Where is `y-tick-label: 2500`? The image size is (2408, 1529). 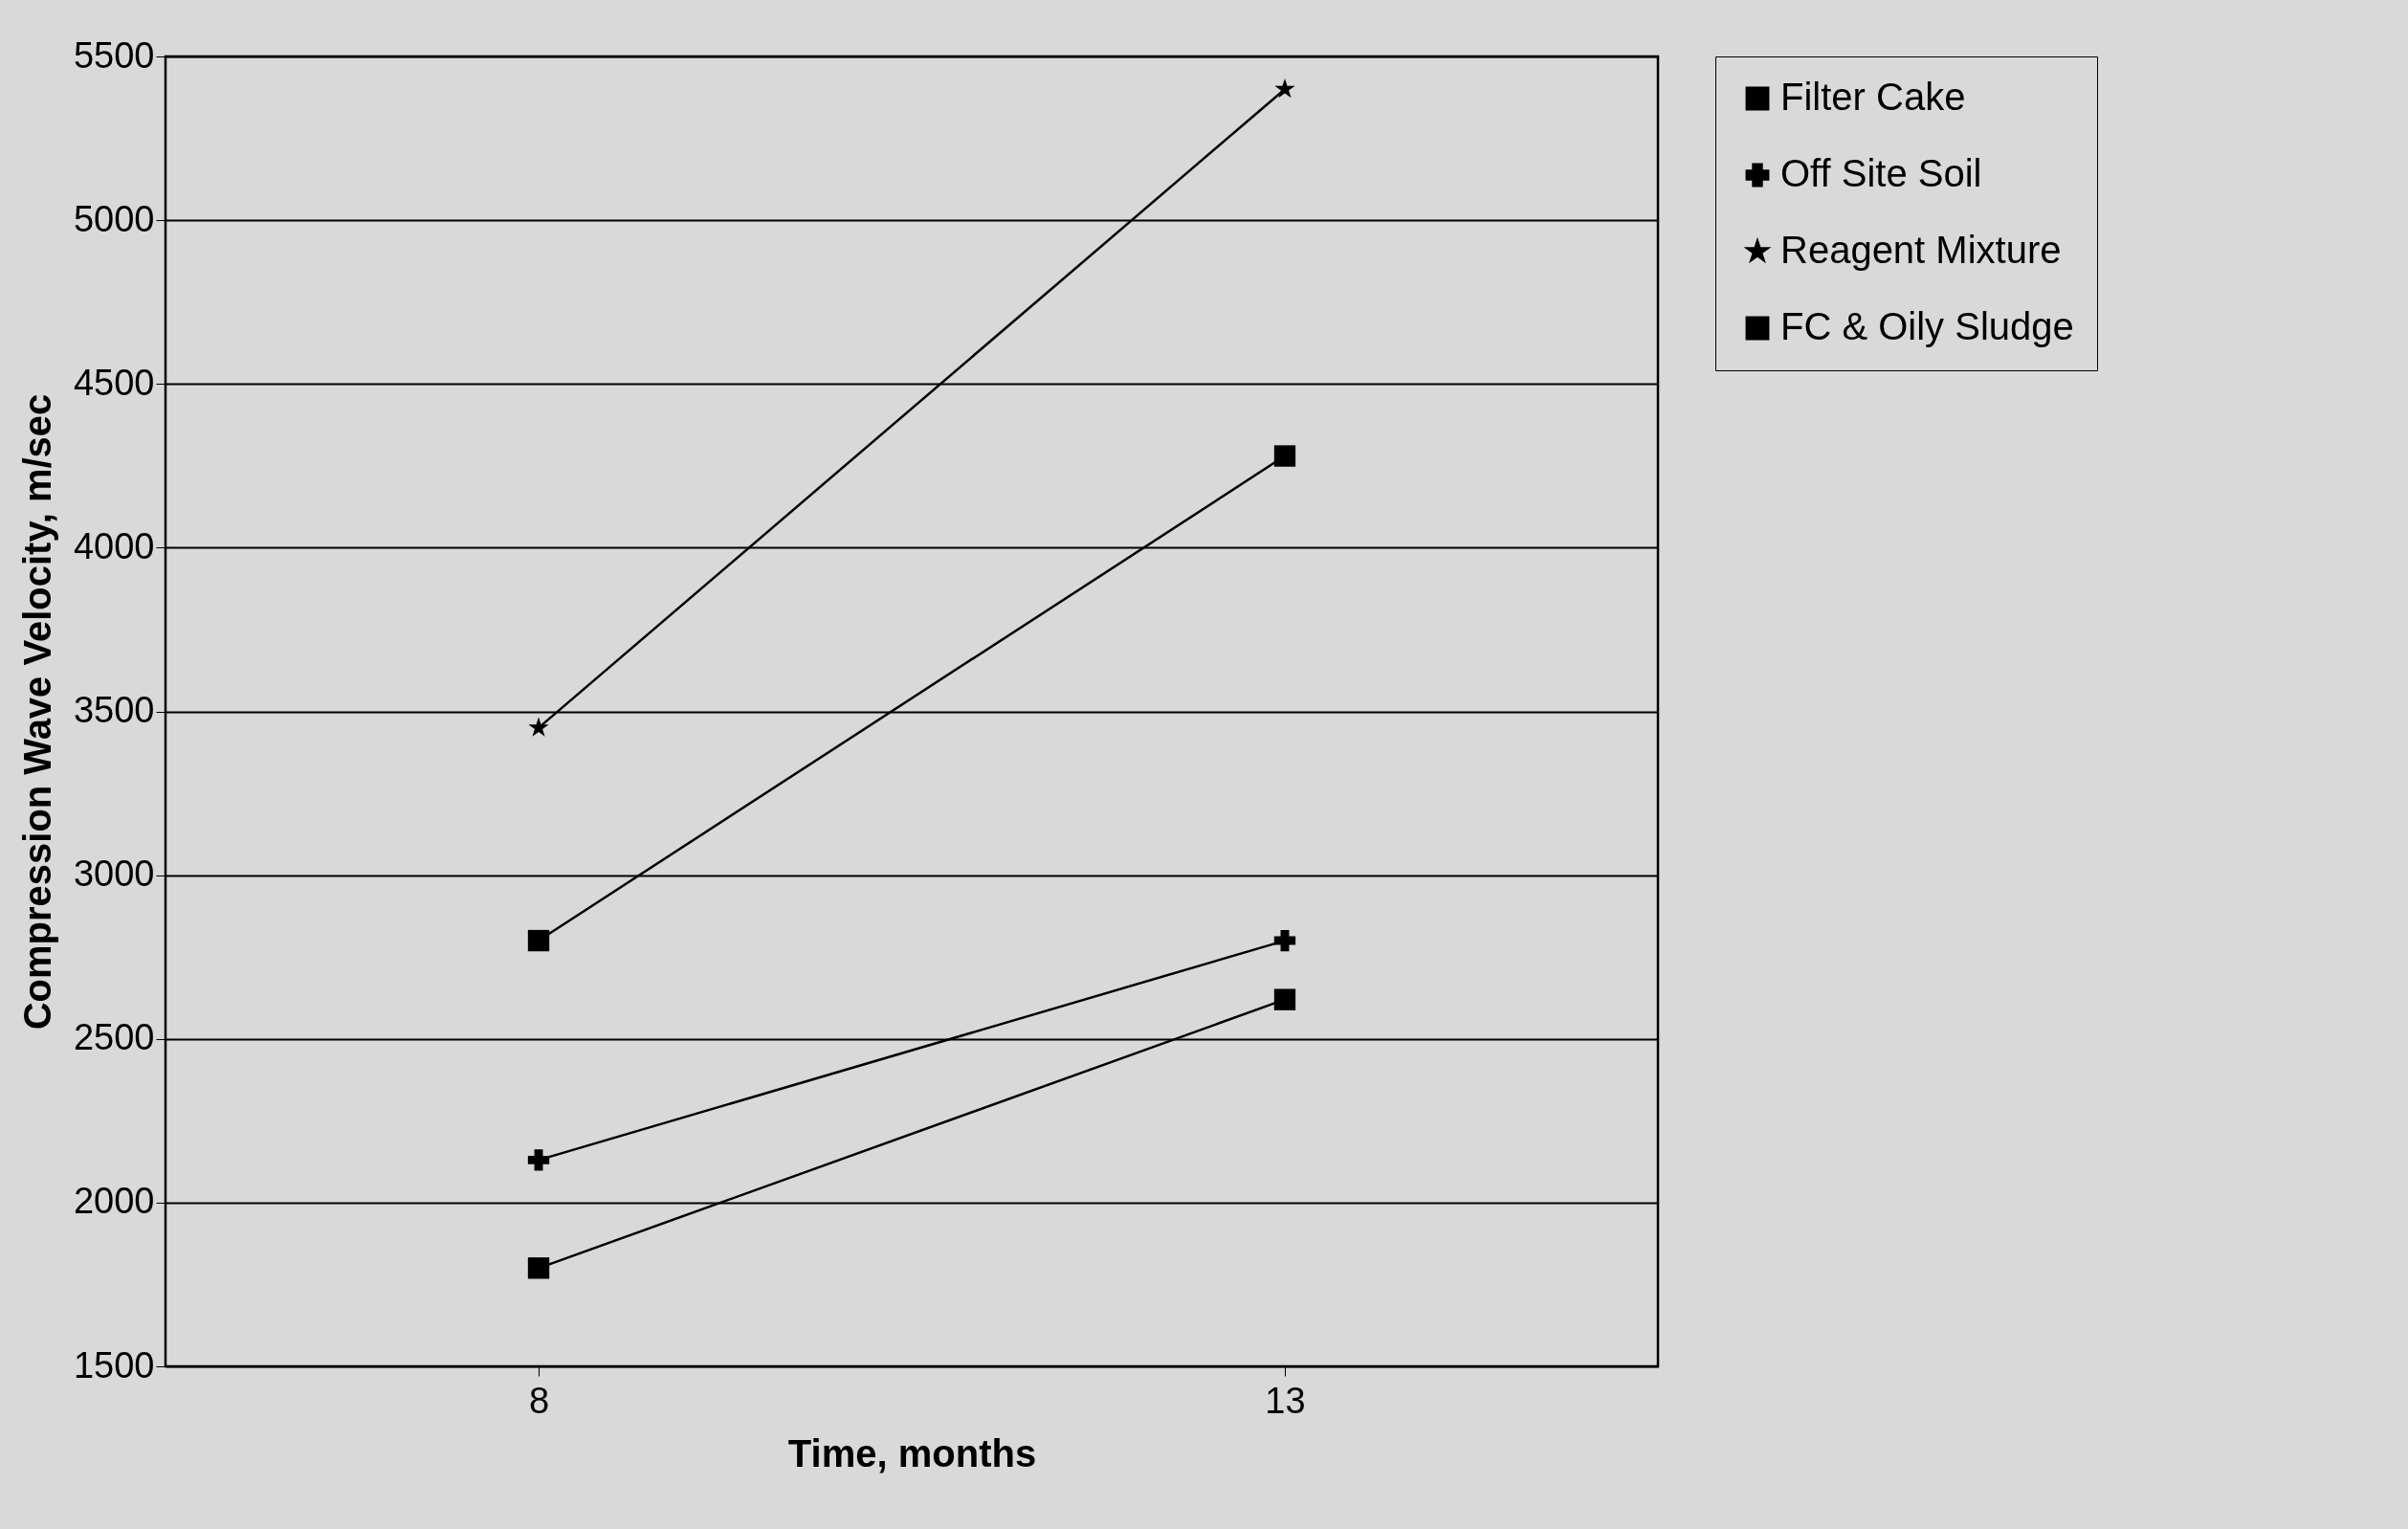 y-tick-label: 2500 is located at coordinates (114, 1037).